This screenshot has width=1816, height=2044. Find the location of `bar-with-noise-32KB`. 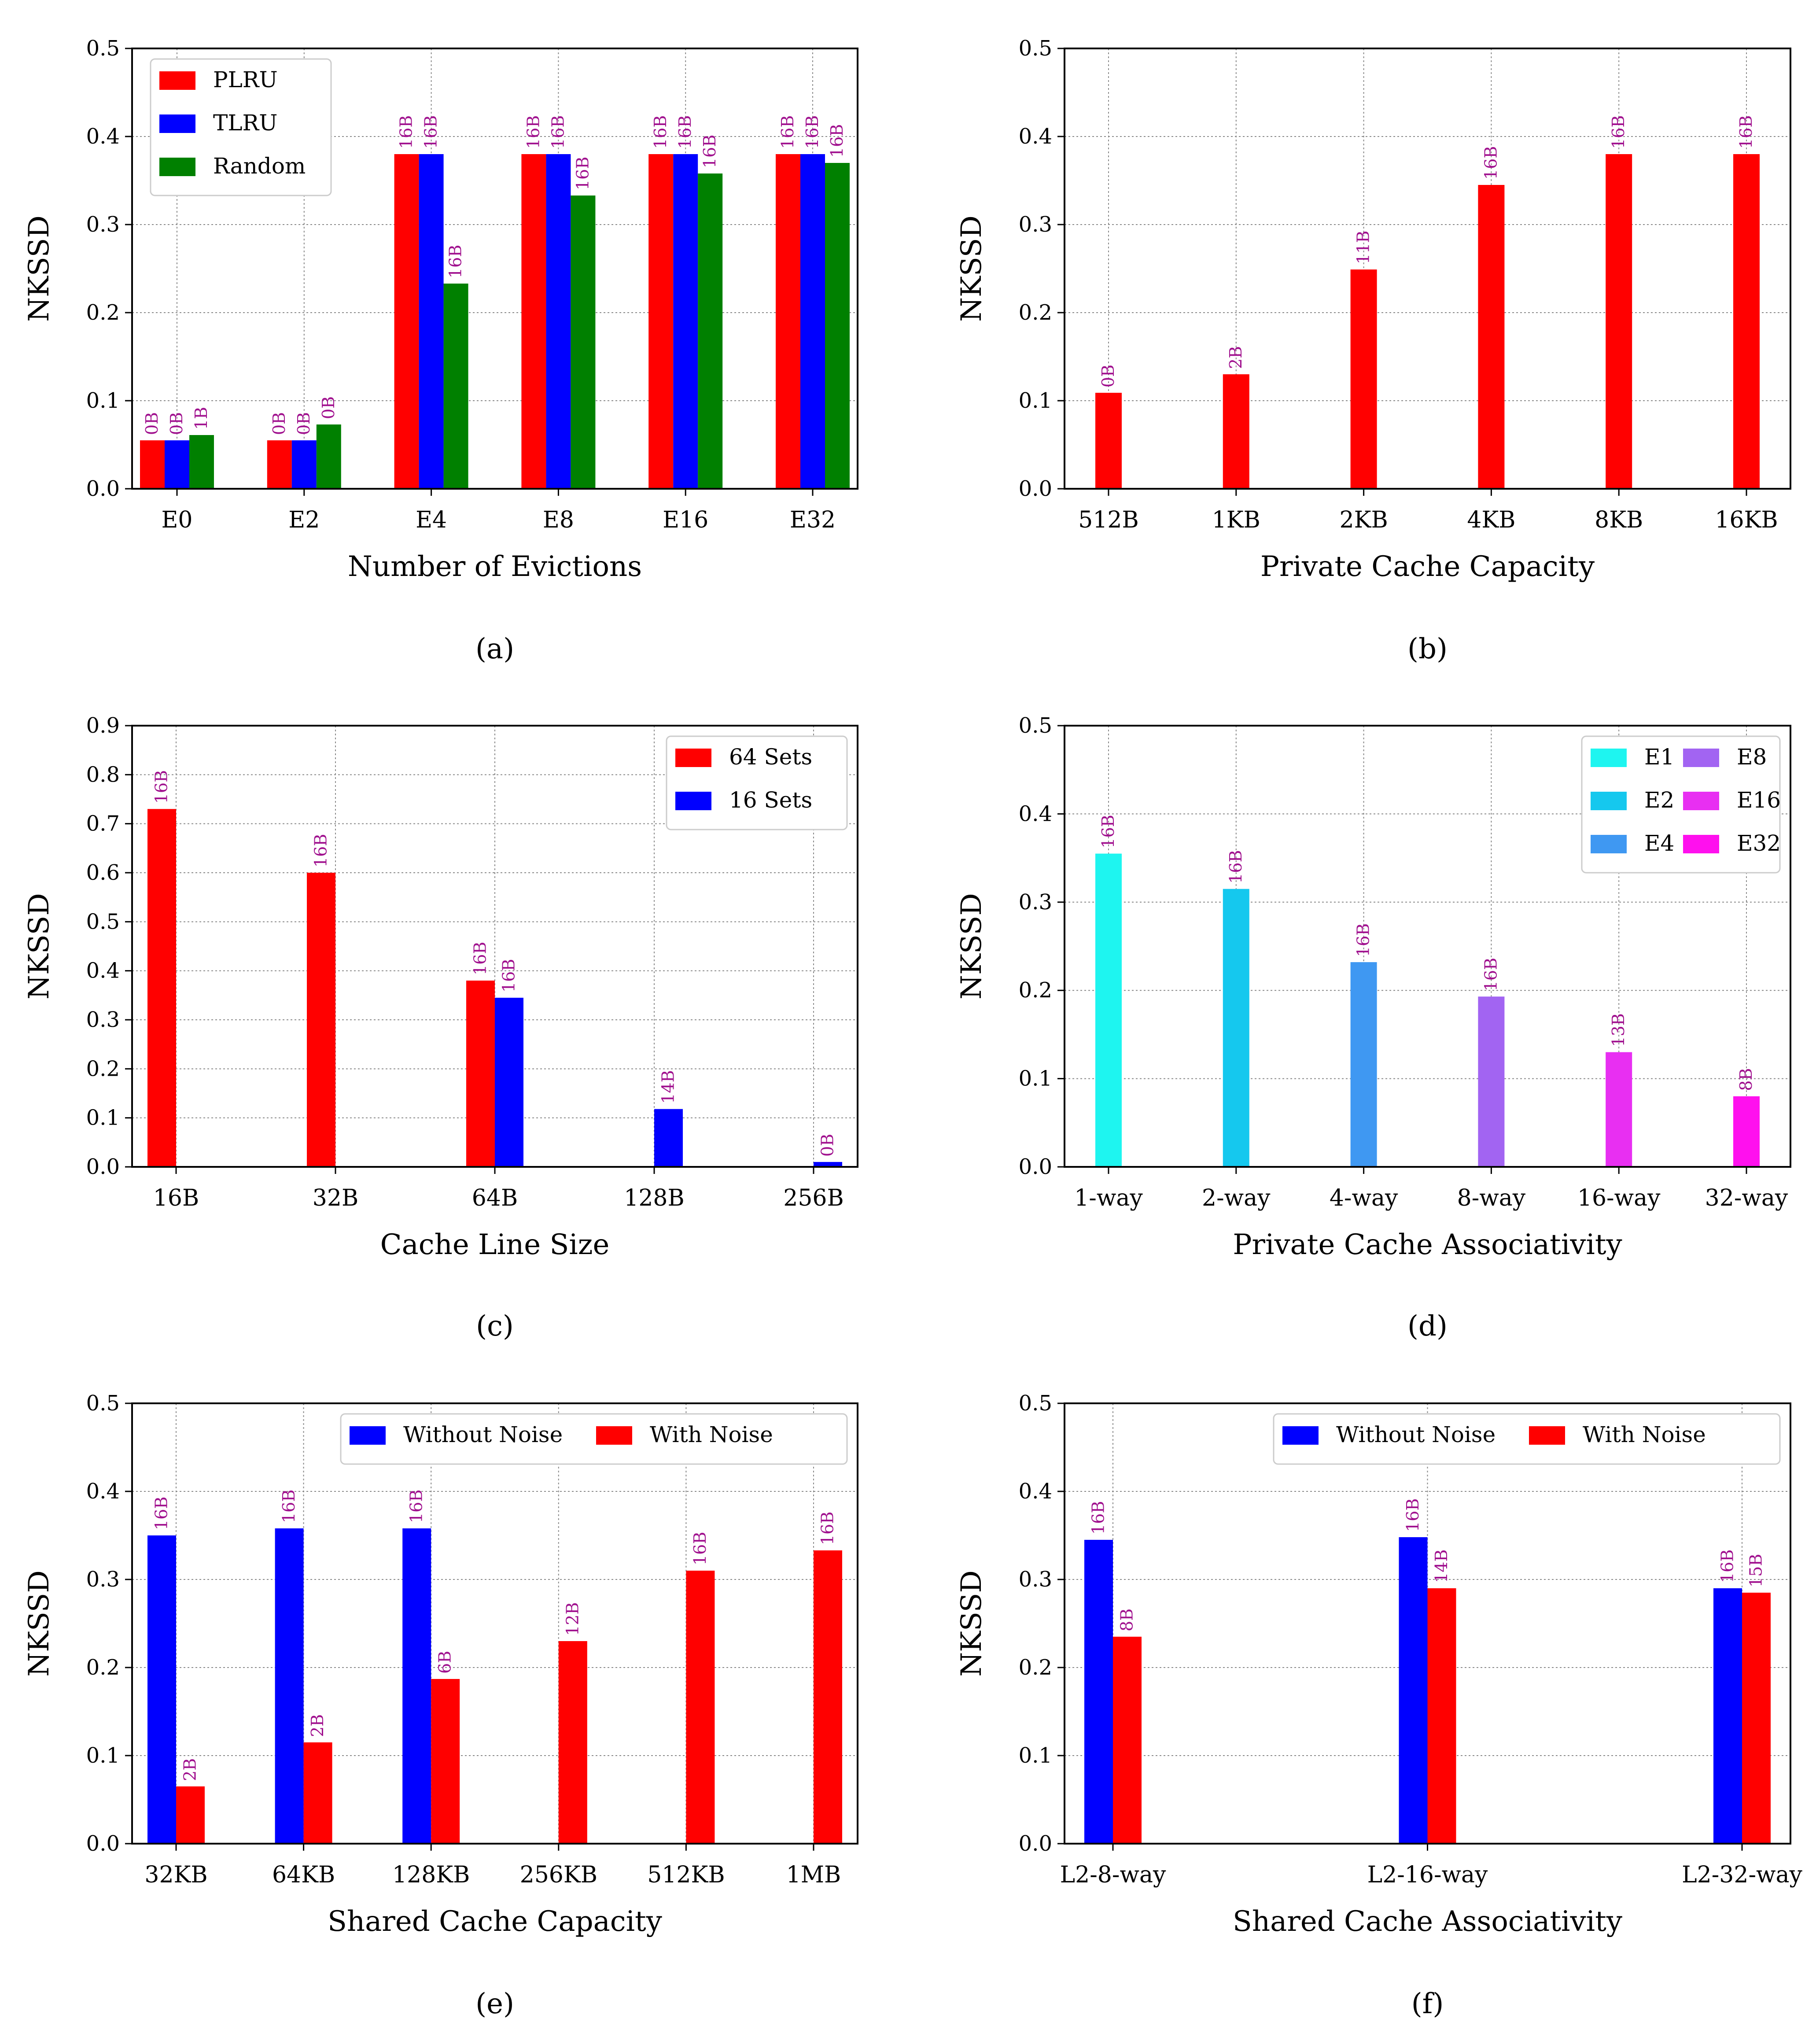

bar-with-noise-32KB is located at coordinates (190, 1815).